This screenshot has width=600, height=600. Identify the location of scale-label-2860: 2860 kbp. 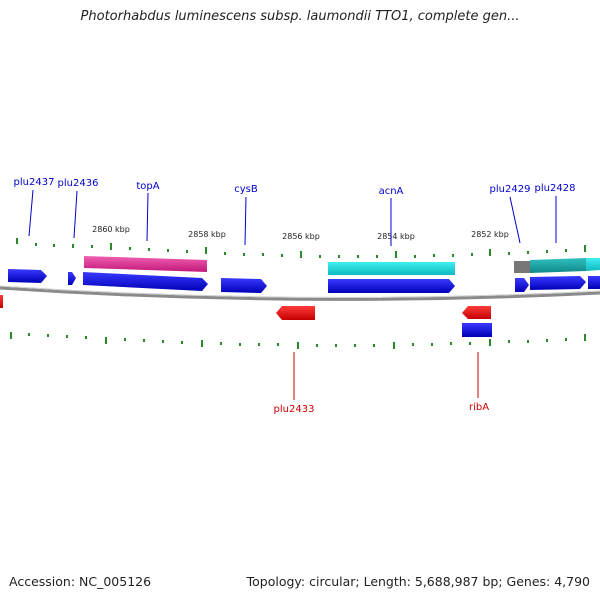
(111, 229).